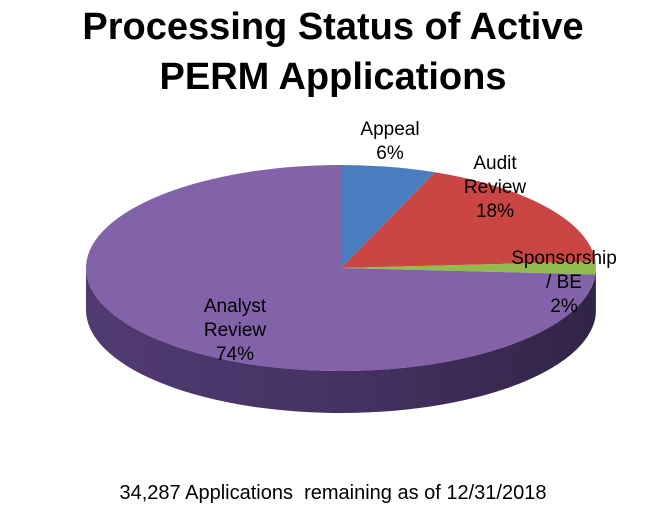 The image size is (666, 512). What do you see at coordinates (333, 77) in the screenshot?
I see `chart-title-line-2: PERM Applications` at bounding box center [333, 77].